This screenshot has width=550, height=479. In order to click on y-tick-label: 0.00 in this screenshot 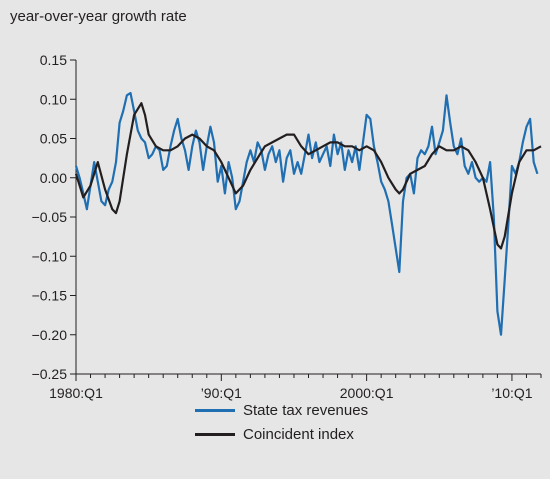, I will do `click(53, 178)`.